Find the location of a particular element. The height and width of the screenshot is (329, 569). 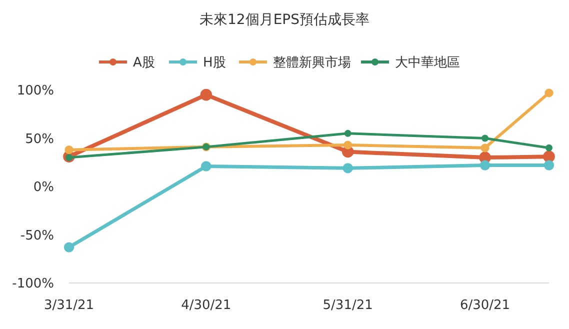

legend-label: 整體新興市場 is located at coordinates (312, 63).